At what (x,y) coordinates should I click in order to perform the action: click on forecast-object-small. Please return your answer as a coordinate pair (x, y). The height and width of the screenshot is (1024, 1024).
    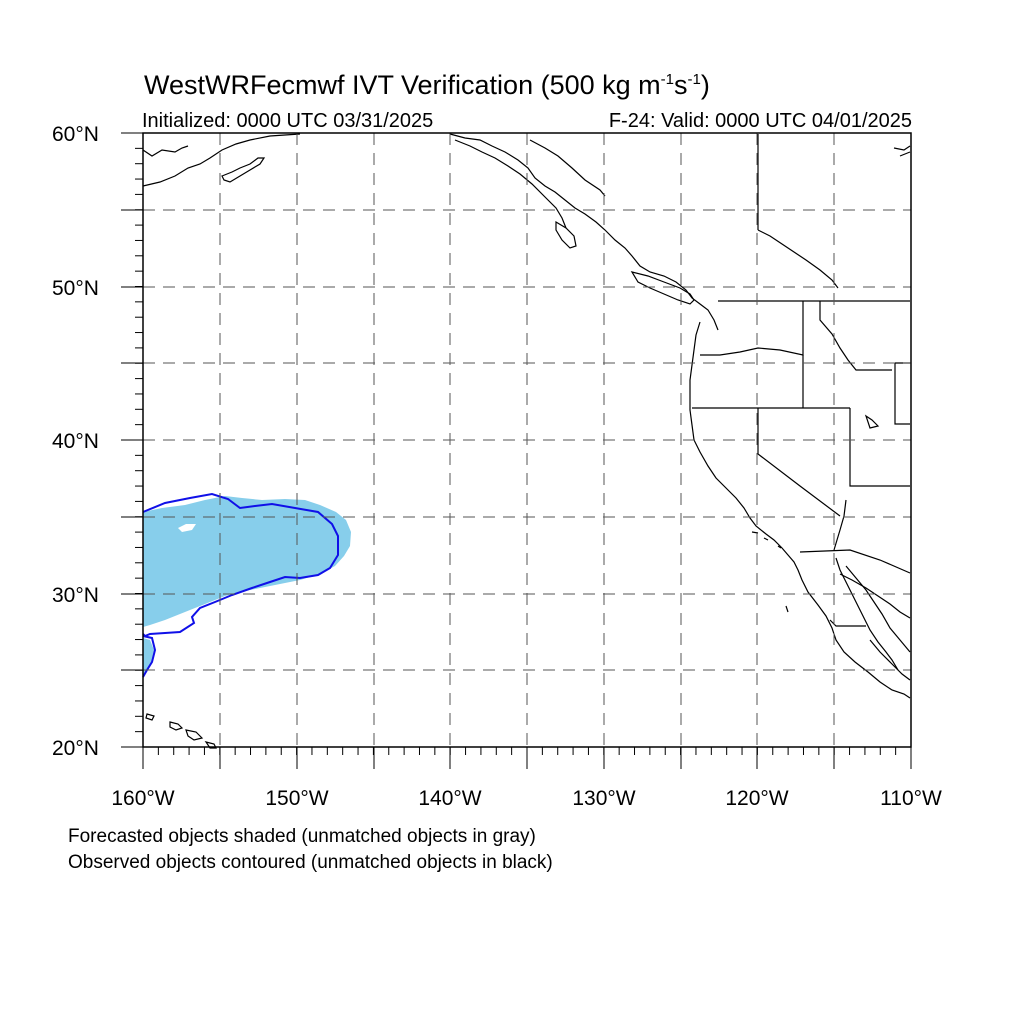
    Looking at the image, I should click on (148, 657).